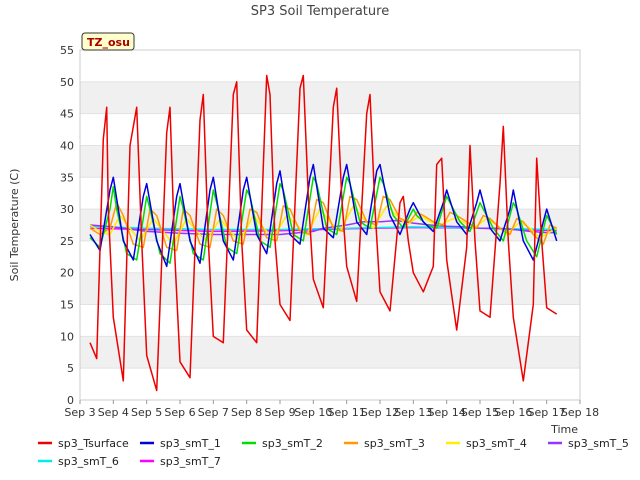 Image resolution: width=640 pixels, height=480 pixels. Describe the element at coordinates (67, 225) in the screenshot. I see `y-axis-ticks: 0 5 10 15 20 25 30 35 40 45 50 55` at that location.